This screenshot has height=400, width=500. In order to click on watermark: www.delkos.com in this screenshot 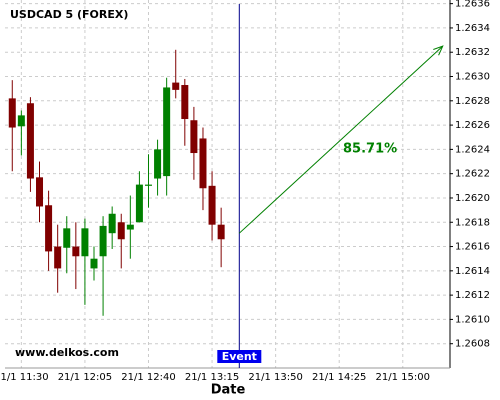, I will do `click(67, 352)`.